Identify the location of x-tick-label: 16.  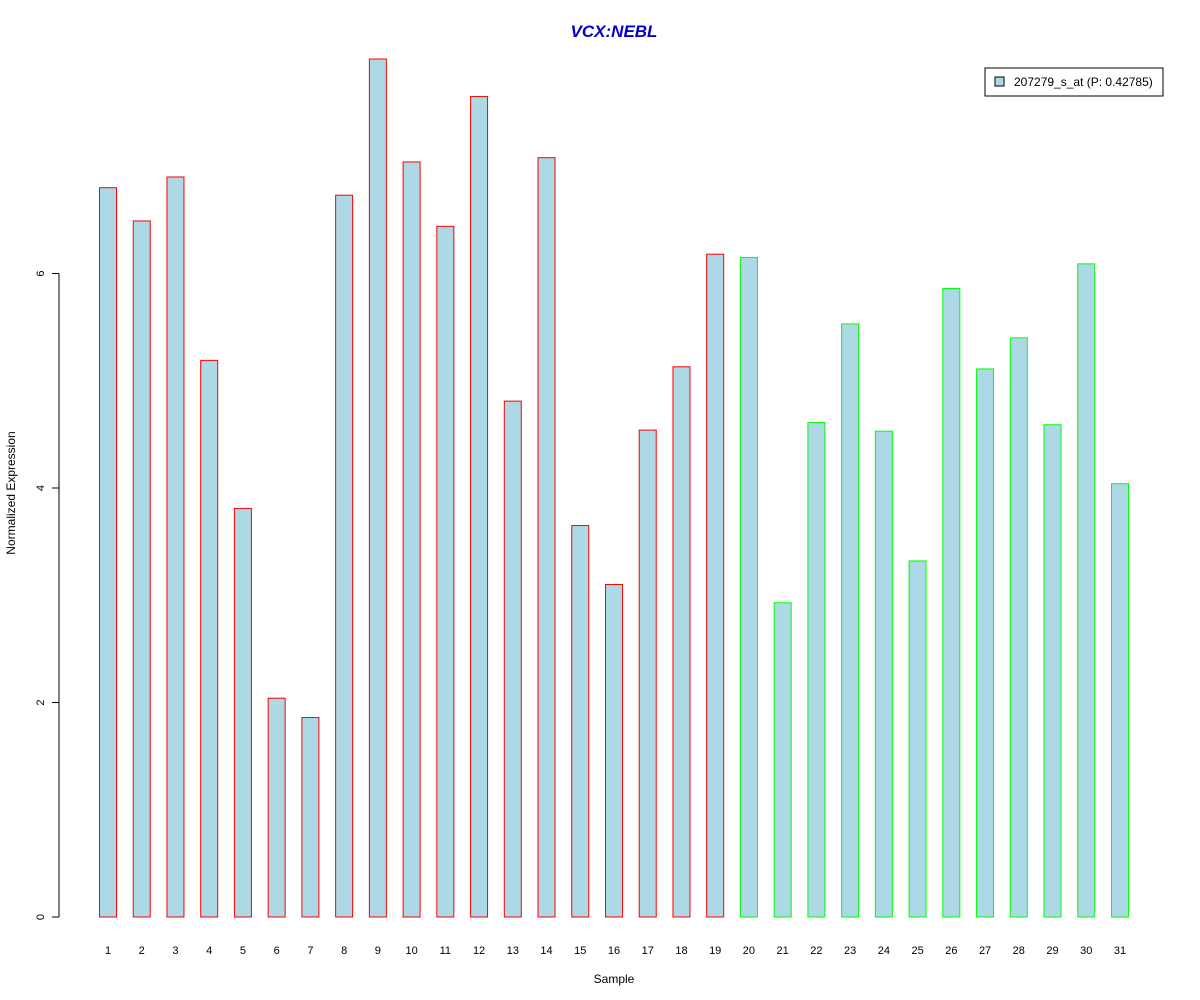
(614, 951).